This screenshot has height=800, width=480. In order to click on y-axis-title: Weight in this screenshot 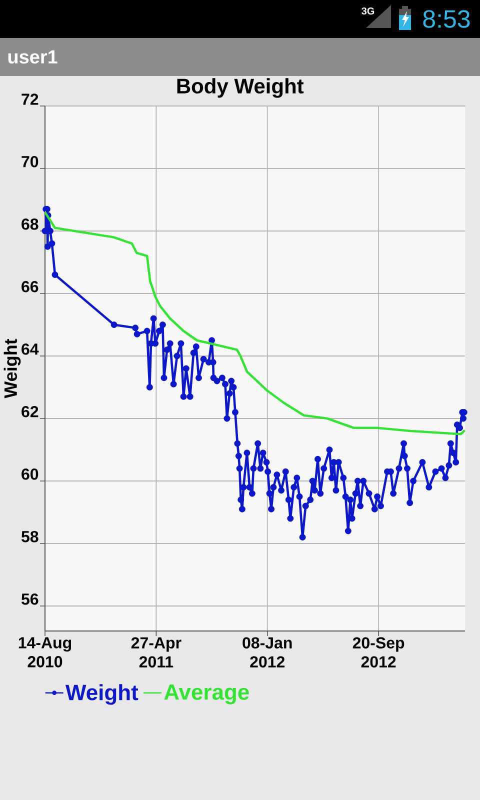, I will do `click(12, 368)`.